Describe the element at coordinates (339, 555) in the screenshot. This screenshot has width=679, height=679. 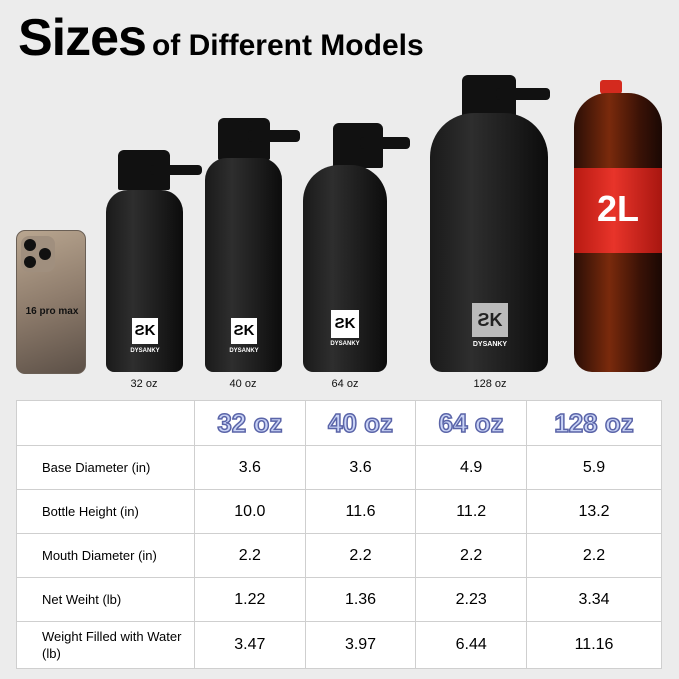
I see `table-row: Mouth Diameter (in) 2.2 2.2 2.2 2.2` at that location.